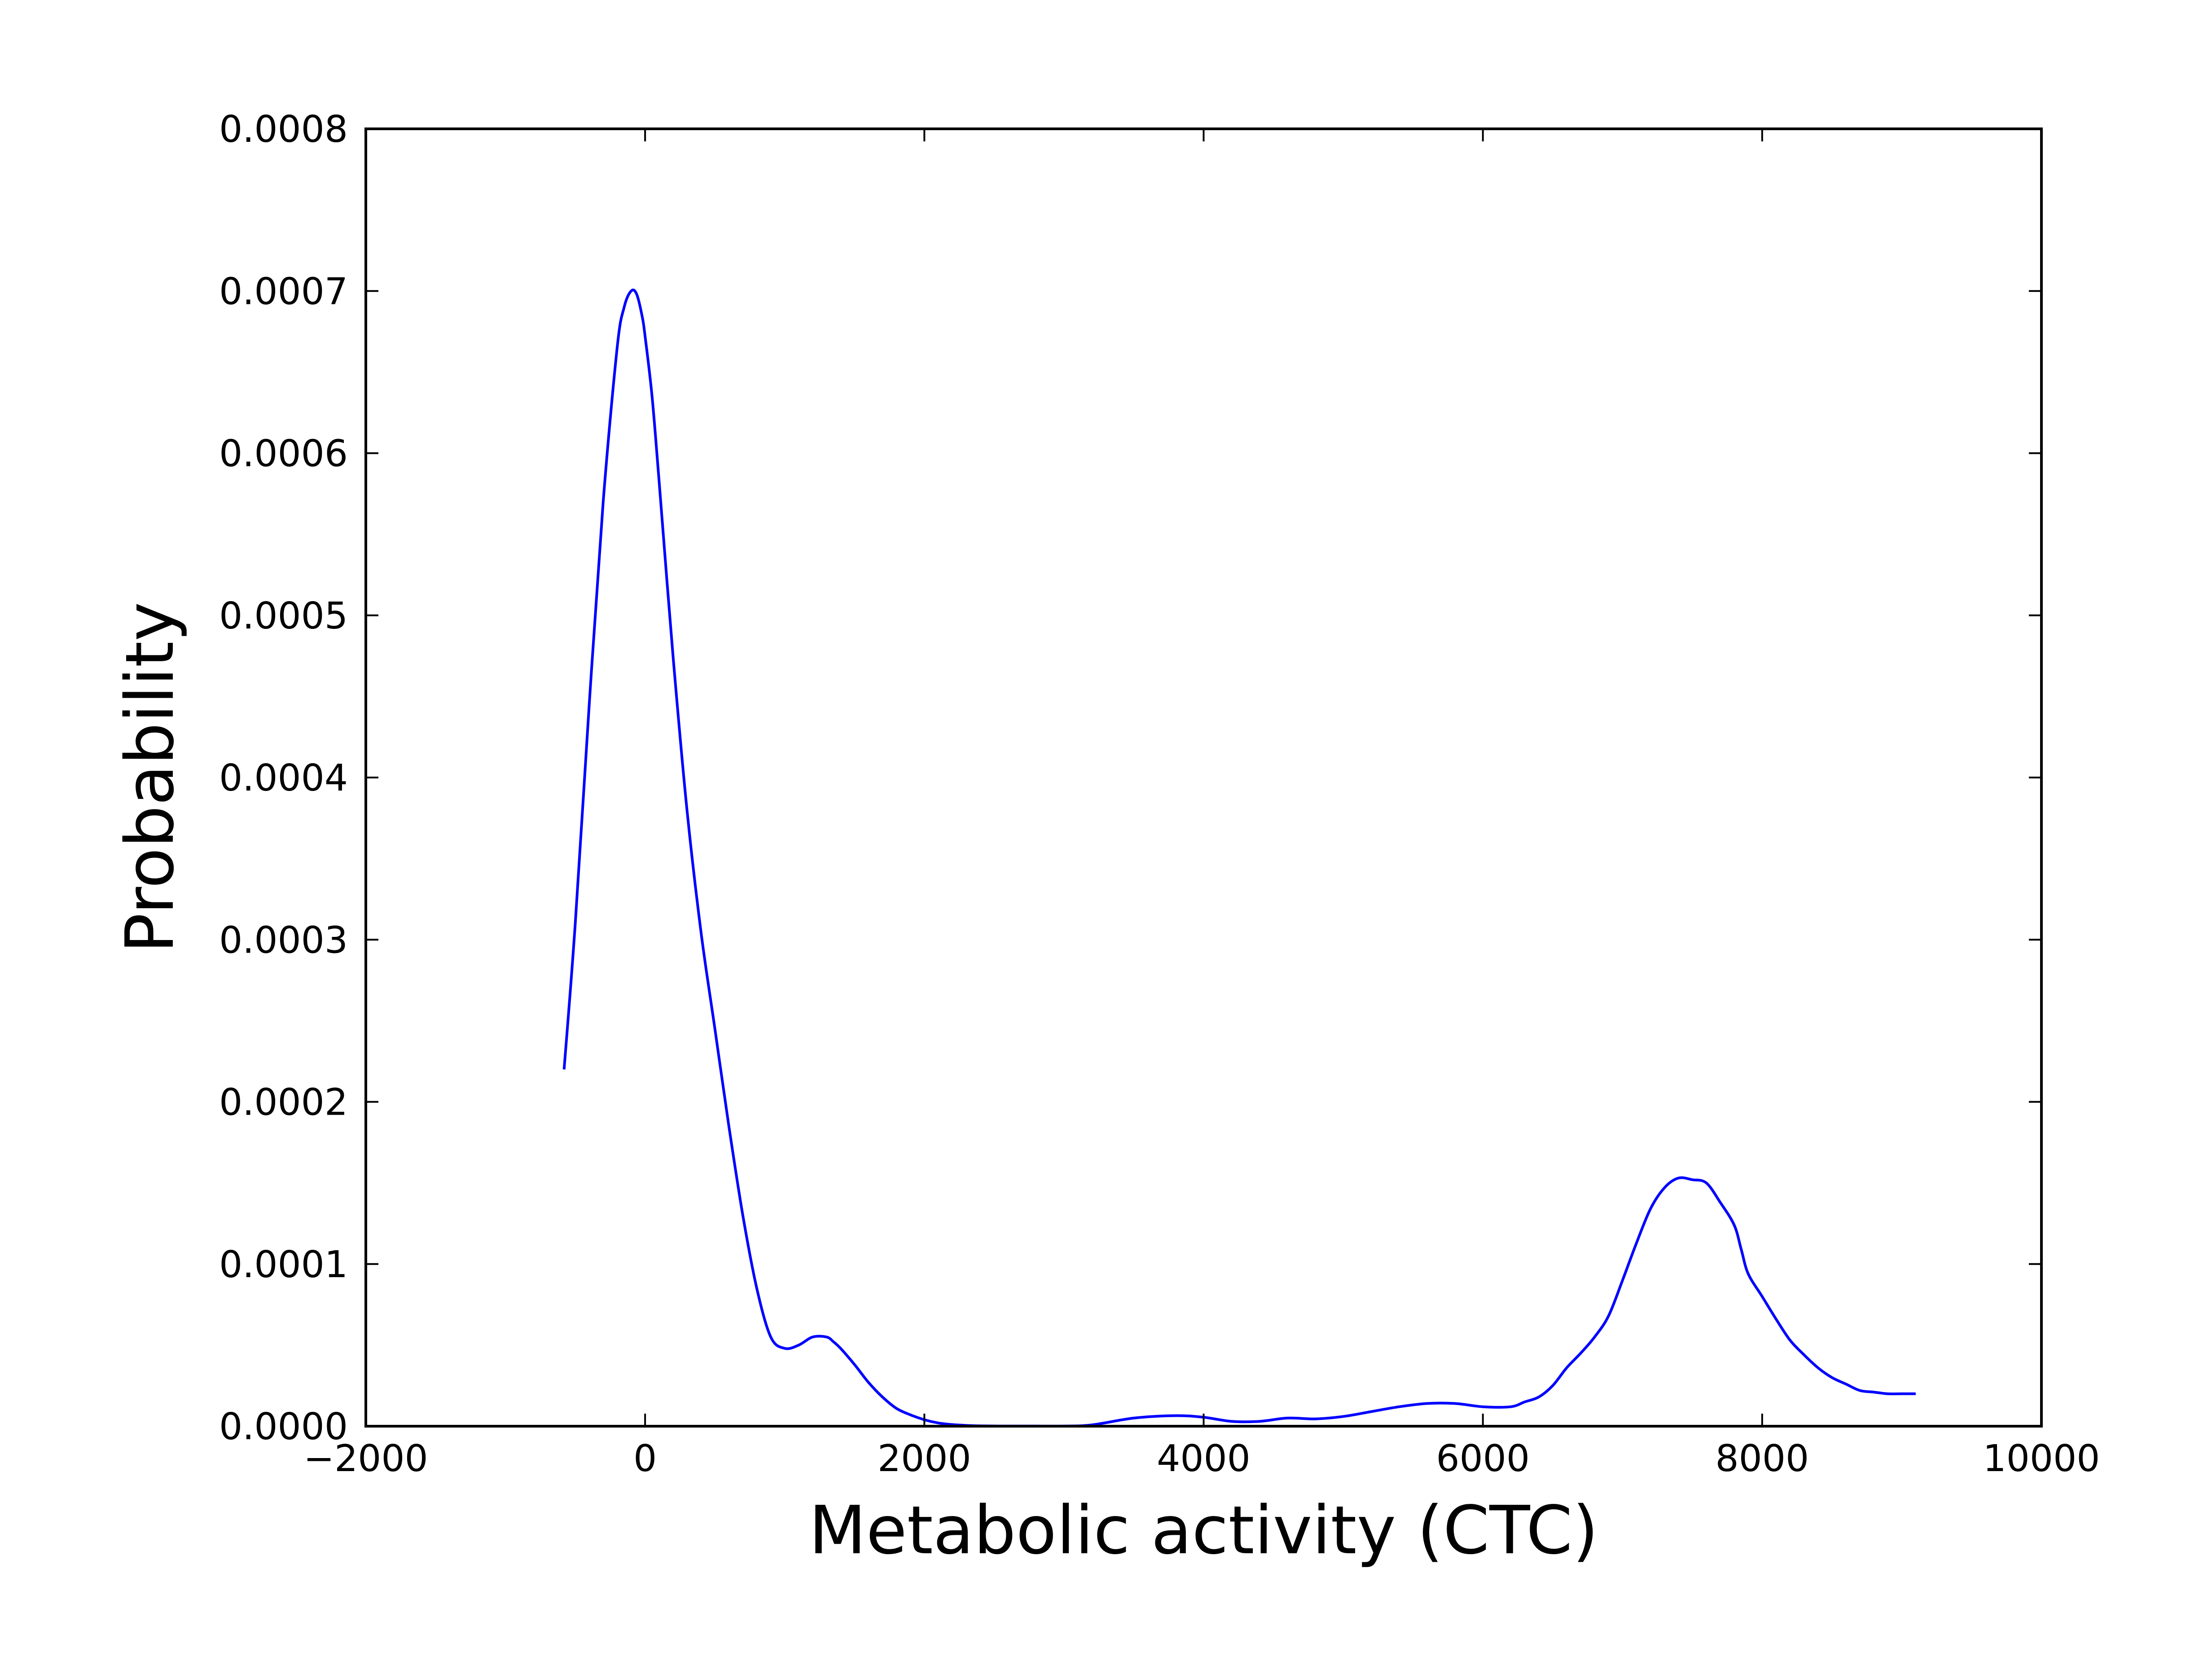  What do you see at coordinates (283, 1427) in the screenshot?
I see `y-tick-label: 0.0000` at bounding box center [283, 1427].